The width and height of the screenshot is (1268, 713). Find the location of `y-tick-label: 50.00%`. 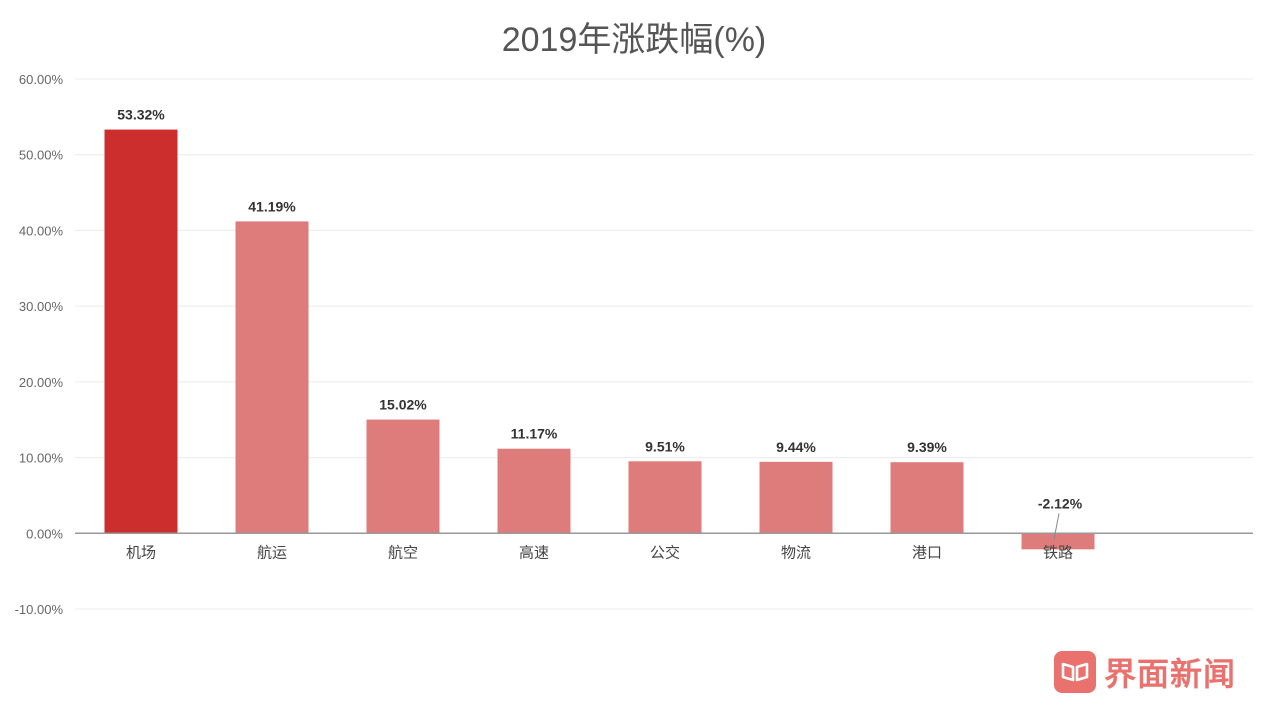

y-tick-label: 50.00% is located at coordinates (41, 155).